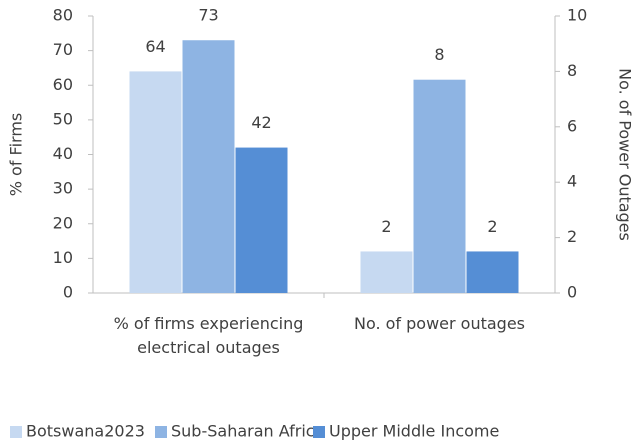  What do you see at coordinates (63, 84) in the screenshot?
I see `y-tick-label: 60` at bounding box center [63, 84].